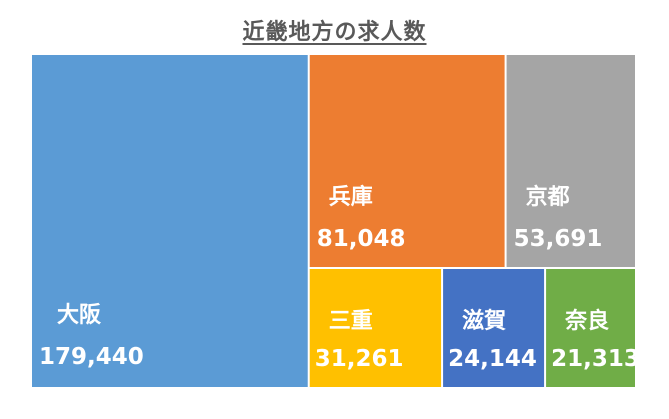 This screenshot has height=419, width=669. I want to click on treemap-tile-label: 三重, so click(351, 321).